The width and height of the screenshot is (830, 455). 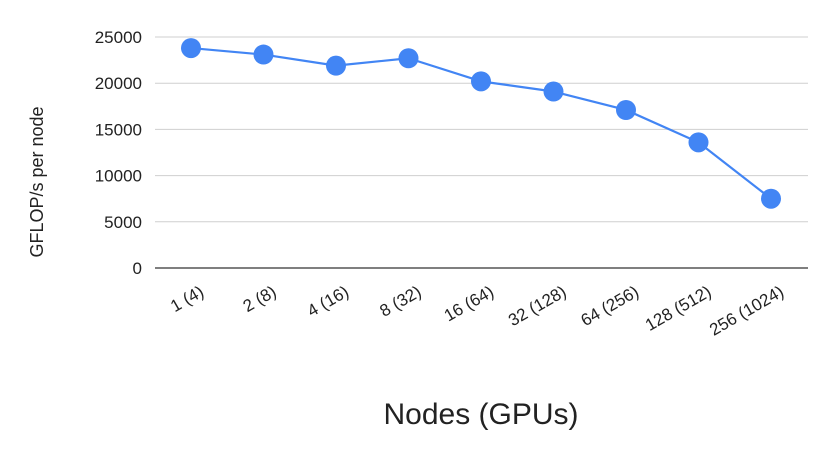 I want to click on y-tick-label: 25000, so click(x=118, y=37).